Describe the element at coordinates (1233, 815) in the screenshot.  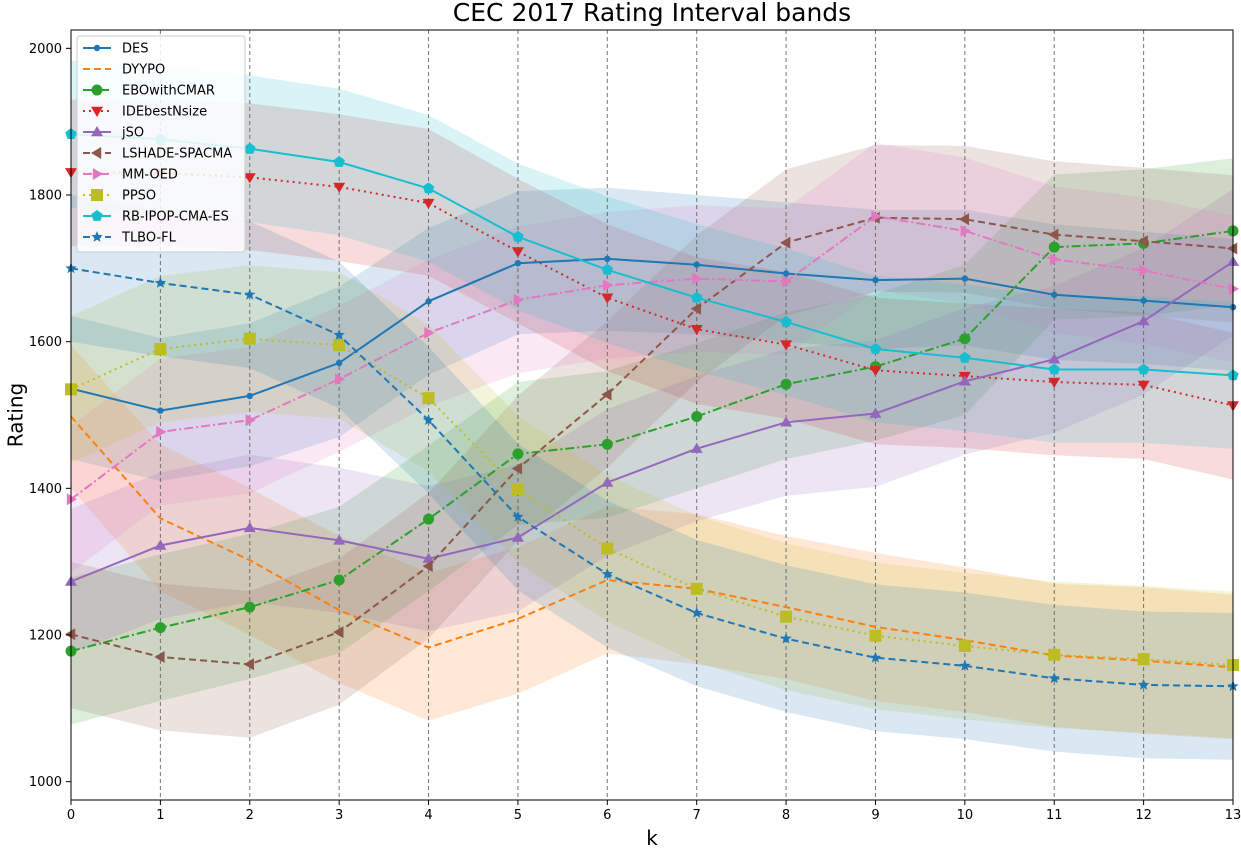
I see `x-tick-label: 13` at that location.